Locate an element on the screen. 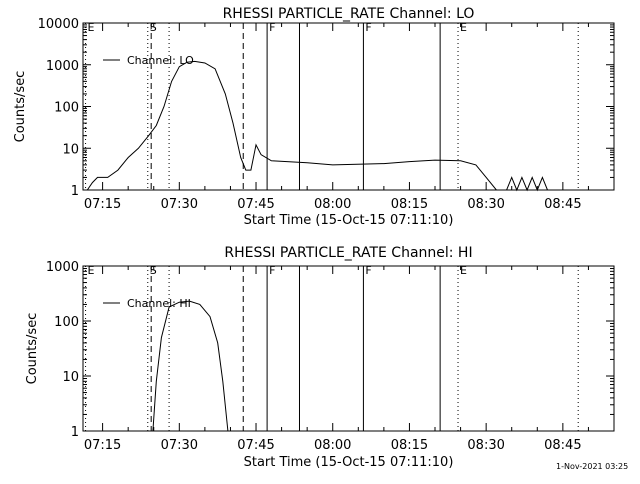 The image size is (640, 484). panel-2-ylabel: Counts/sec is located at coordinates (32, 349).